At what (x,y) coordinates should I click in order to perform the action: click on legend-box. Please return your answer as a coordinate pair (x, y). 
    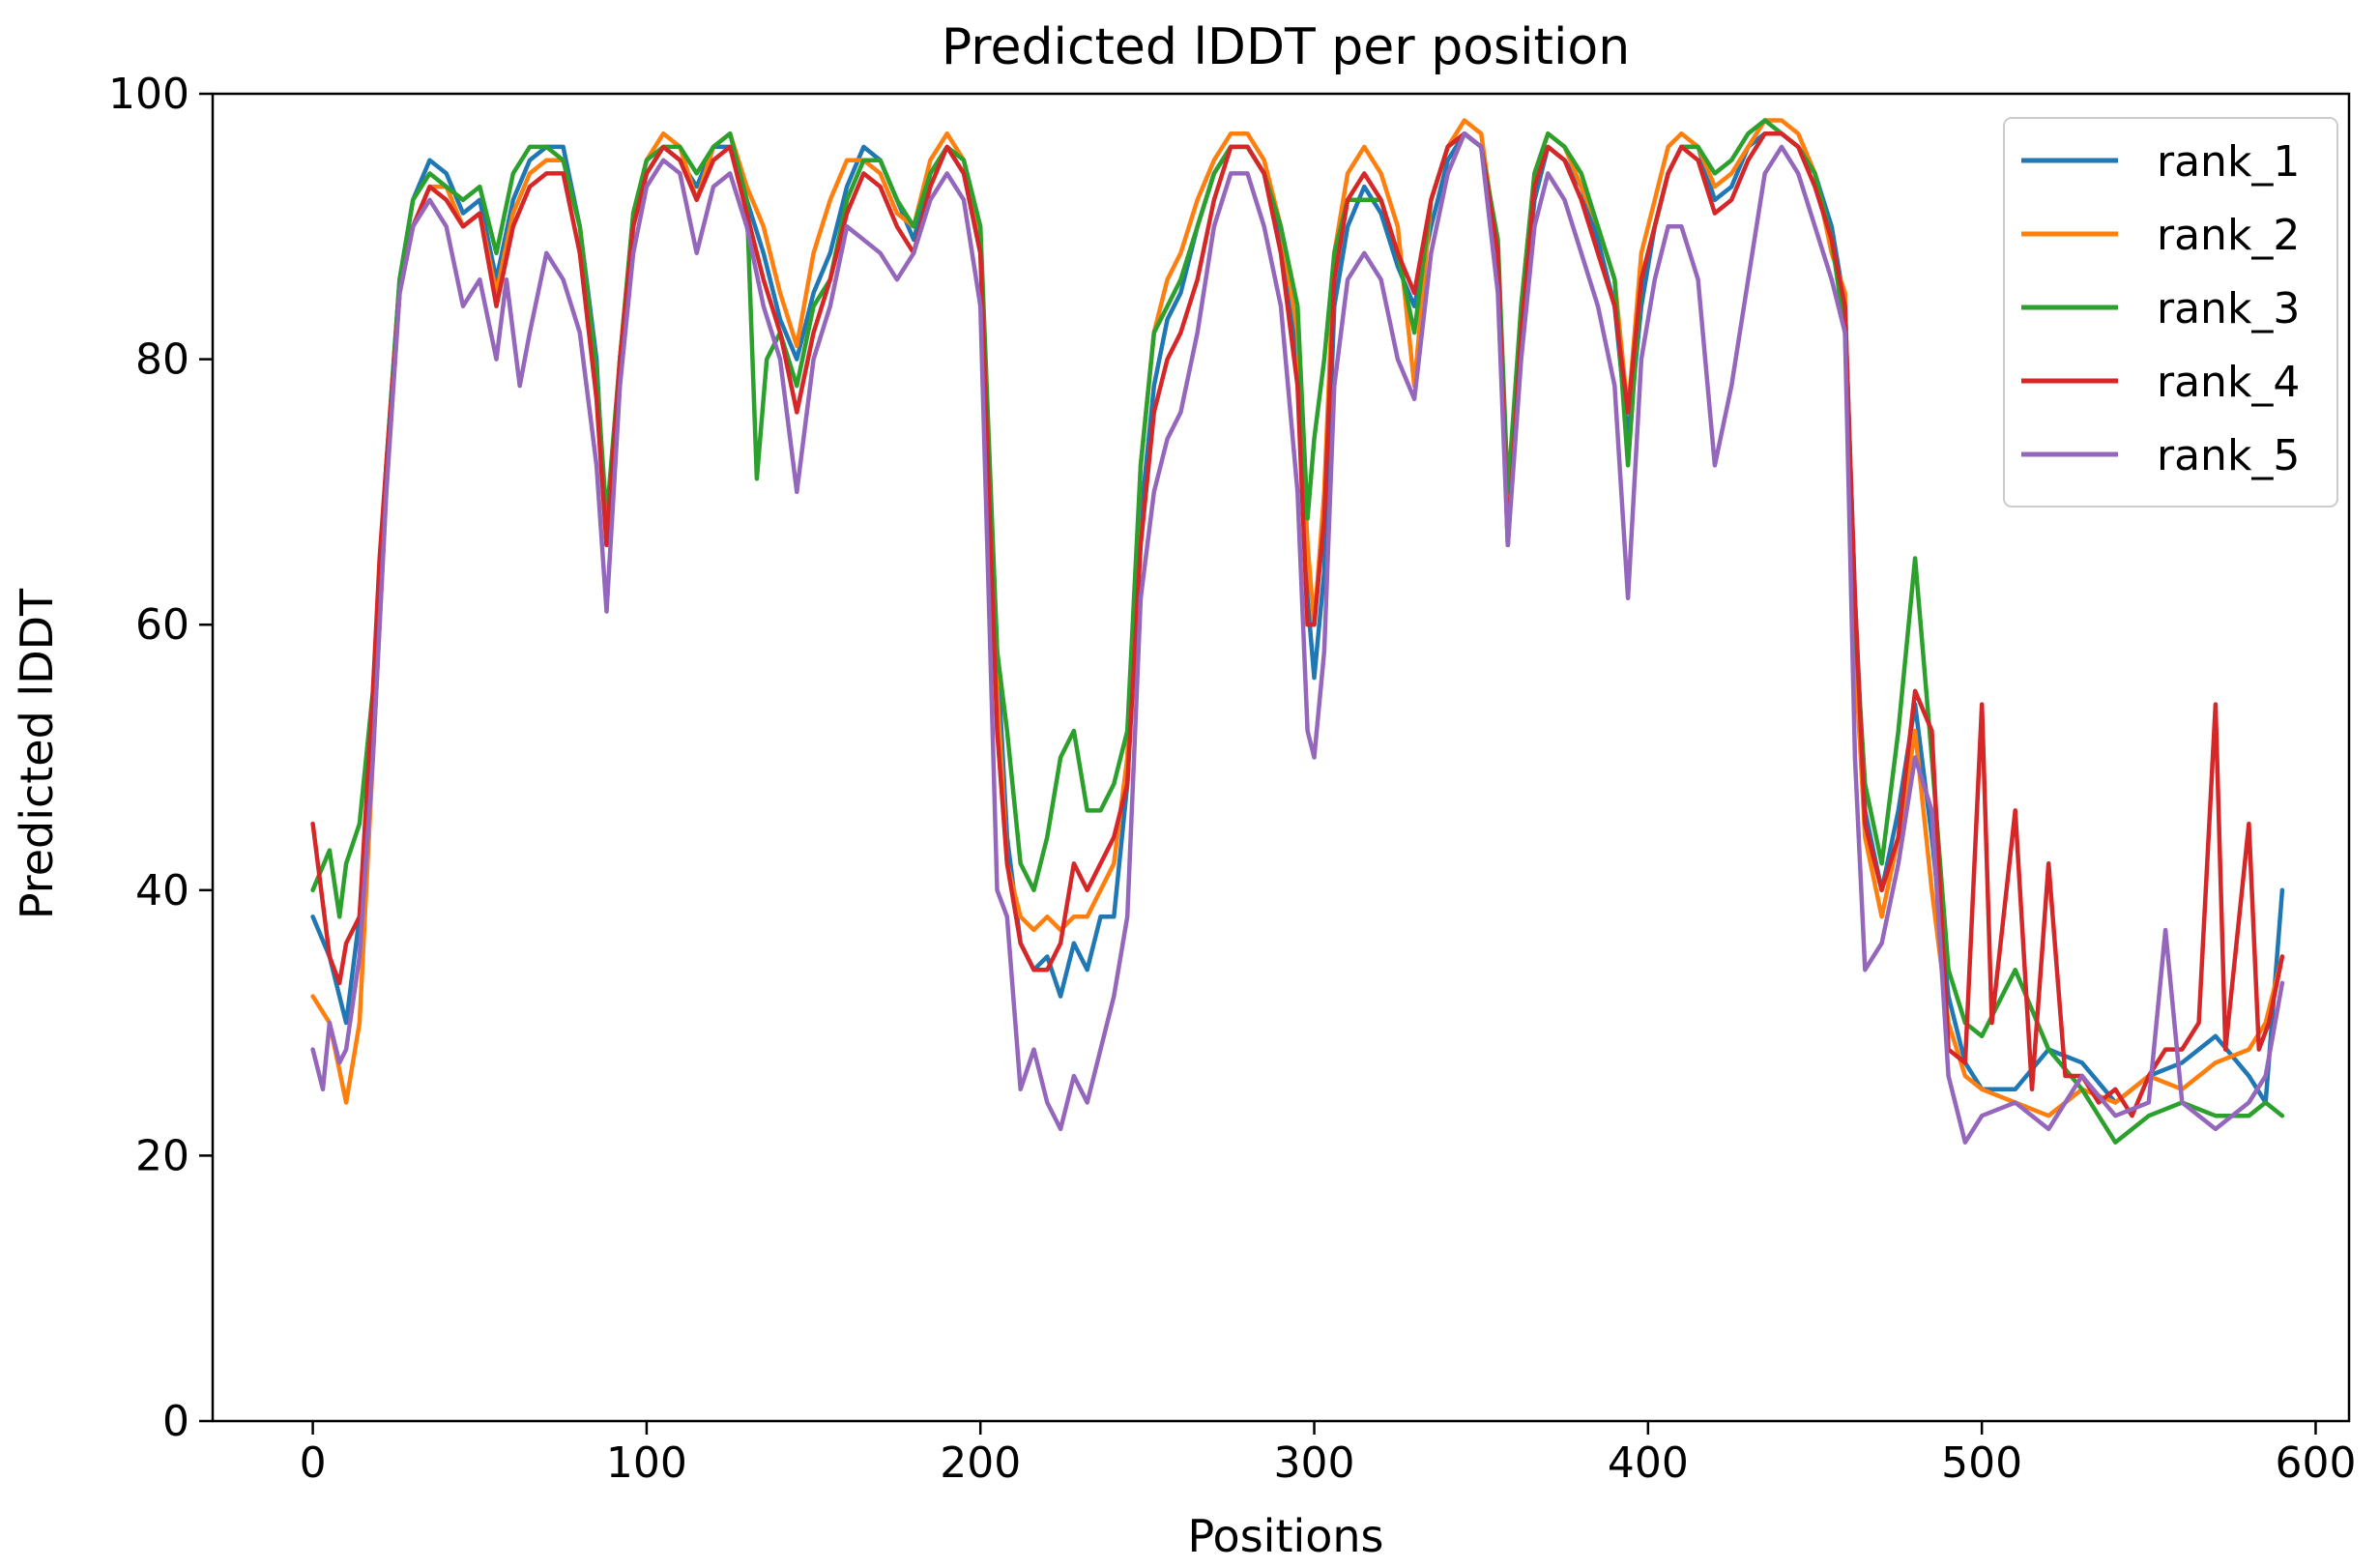
    Looking at the image, I should click on (2170, 312).